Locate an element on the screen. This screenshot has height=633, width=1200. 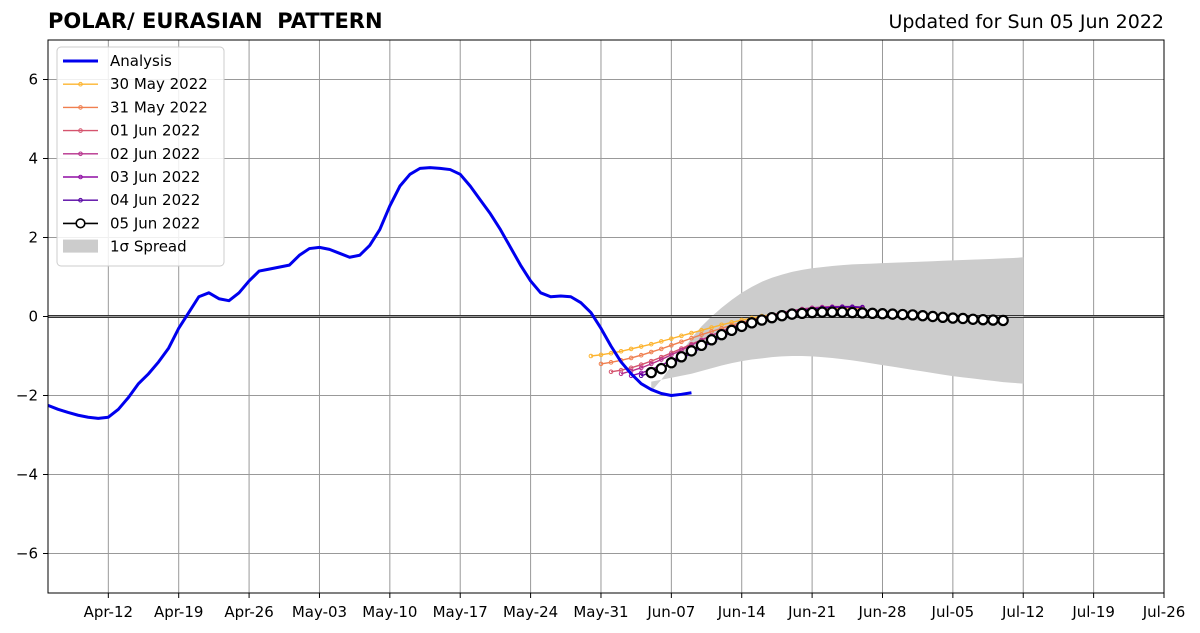
x-tick-label: Jul-19 is located at coordinates (1093, 612).